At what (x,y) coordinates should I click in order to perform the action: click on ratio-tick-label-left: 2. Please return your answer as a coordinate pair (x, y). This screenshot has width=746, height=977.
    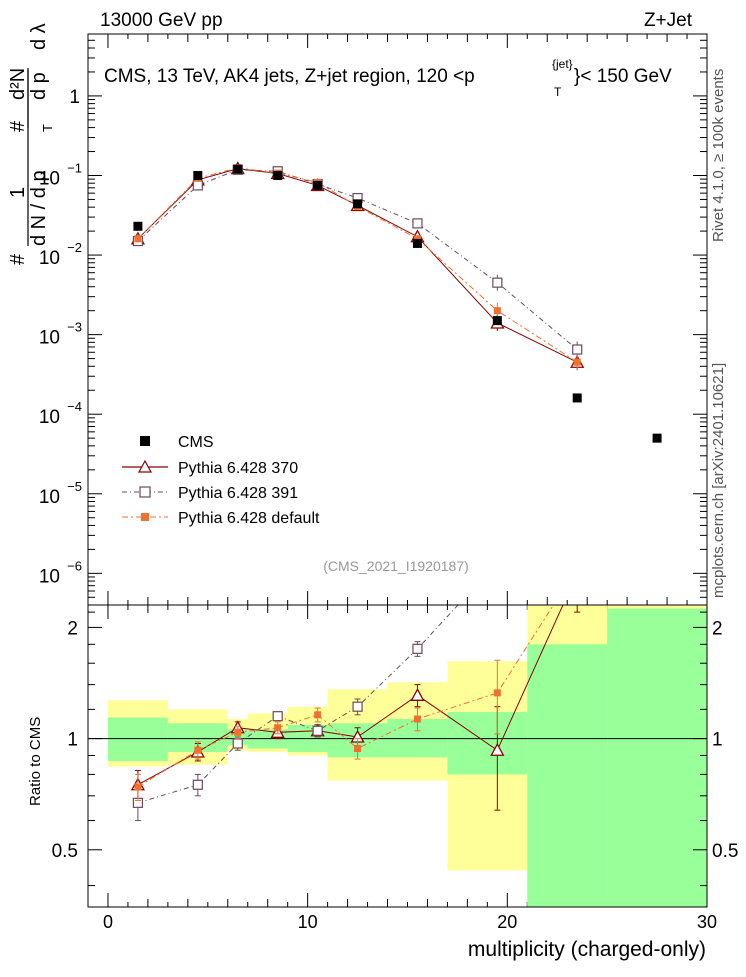
    Looking at the image, I should click on (72, 628).